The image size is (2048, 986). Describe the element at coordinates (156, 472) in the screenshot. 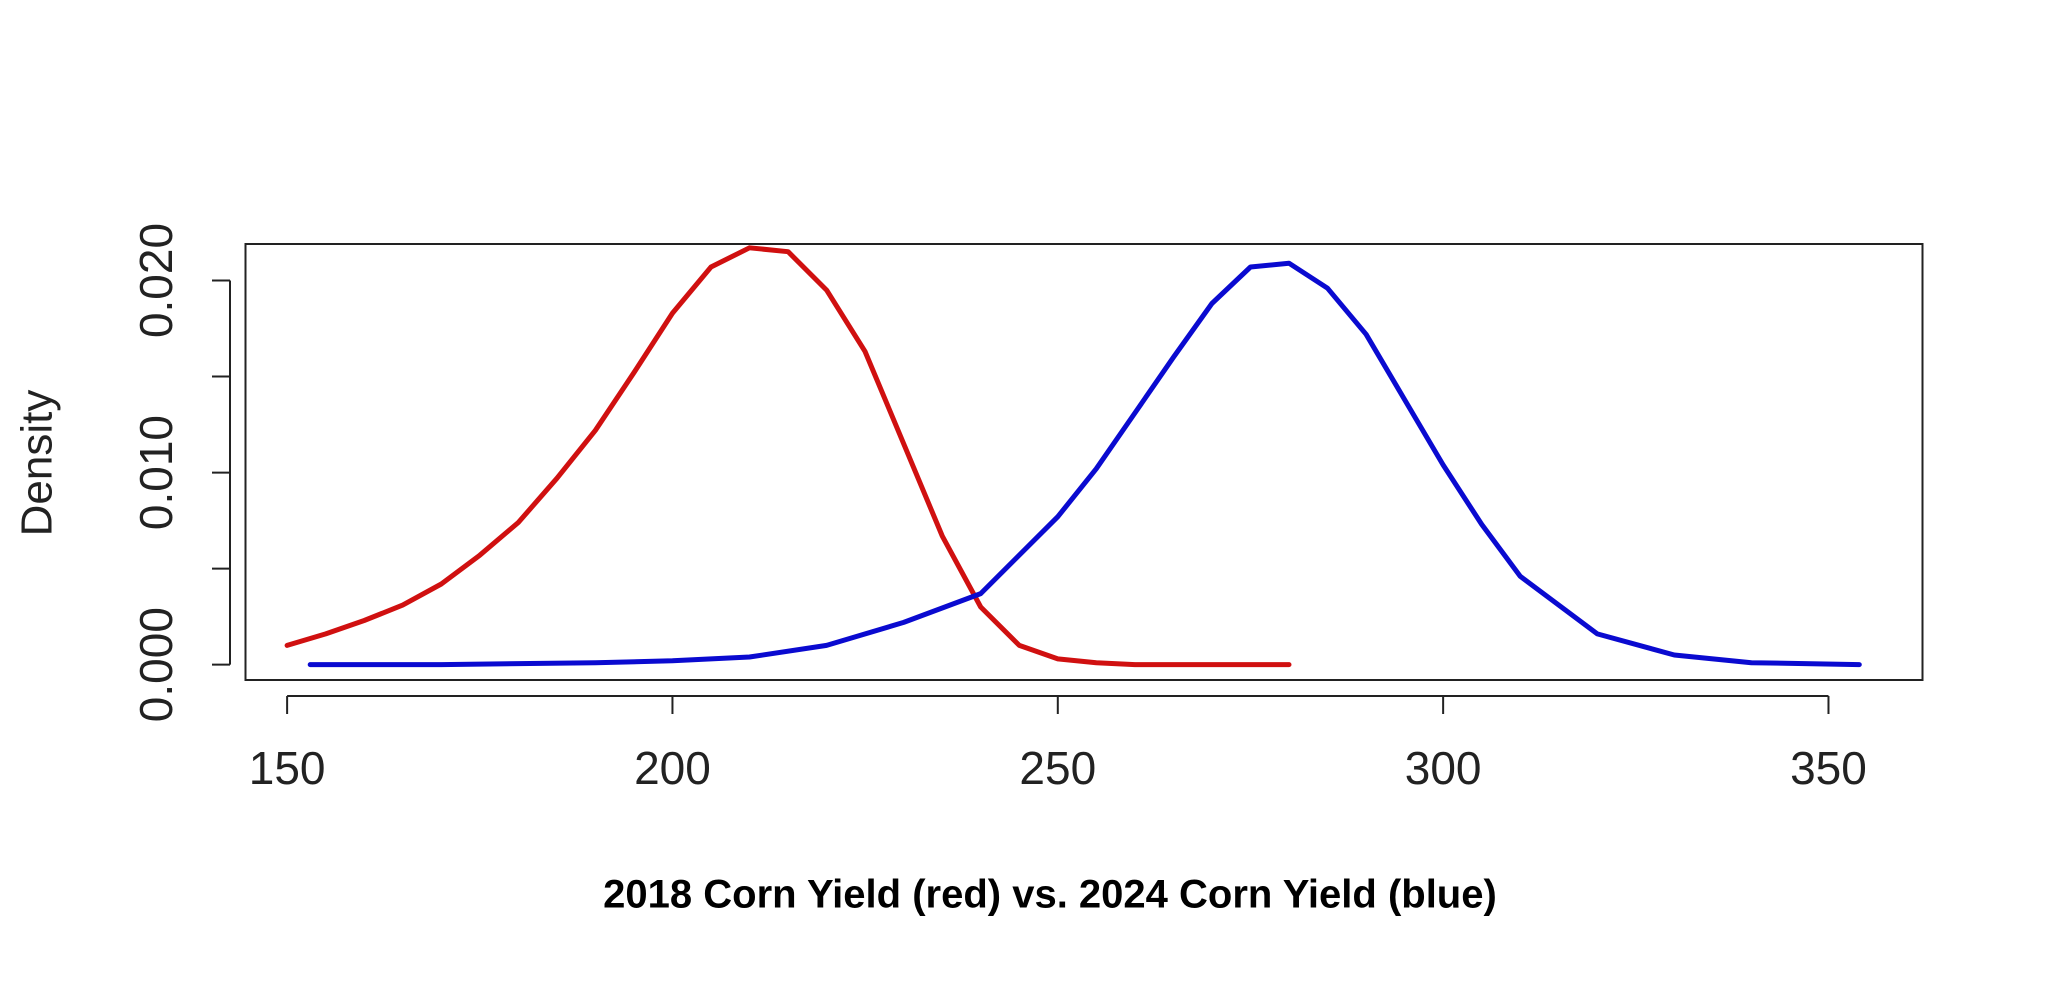

I see `y-tick-label: 0.010` at that location.